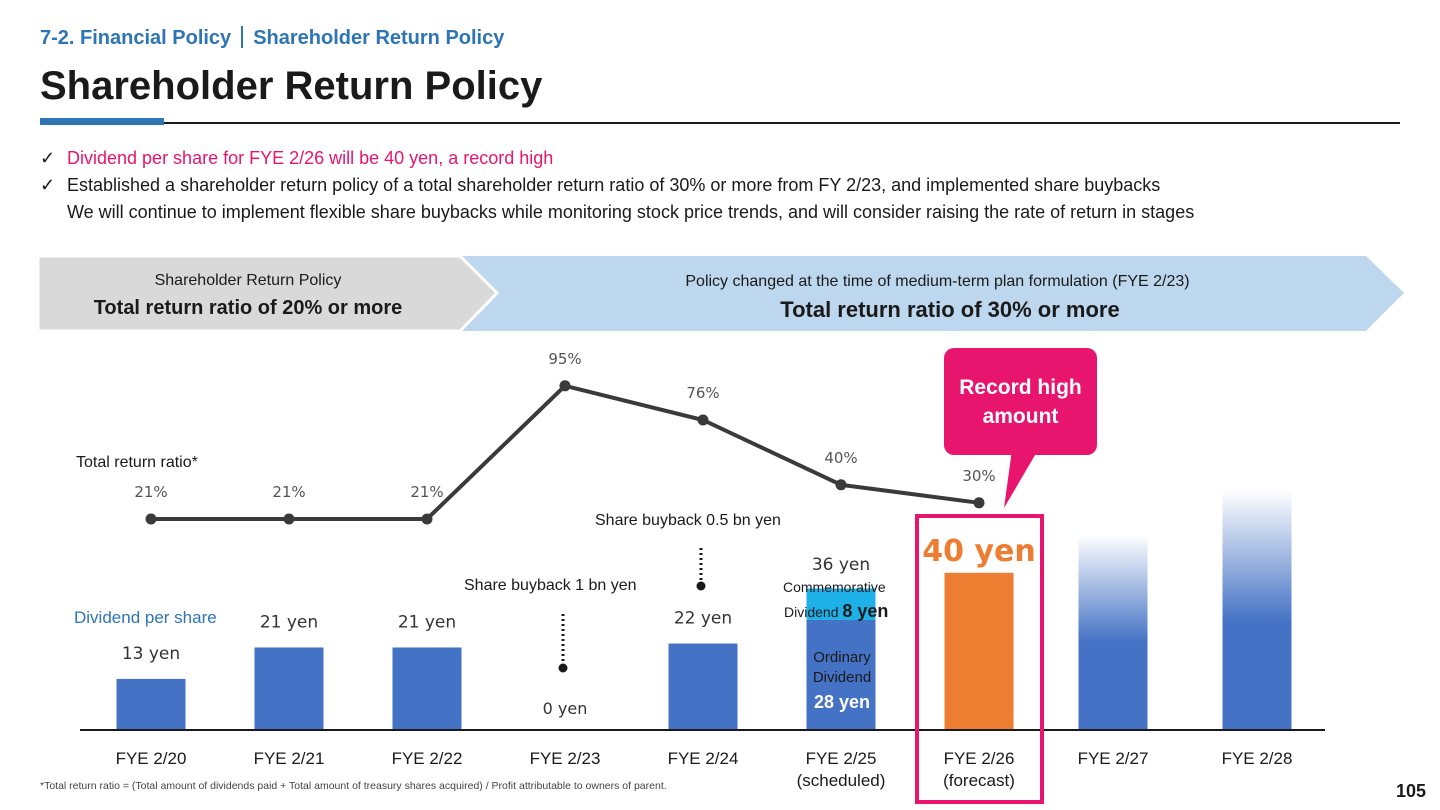 The height and width of the screenshot is (810, 1440). Describe the element at coordinates (242, 37) in the screenshot. I see `breadcrumb-divider` at that location.